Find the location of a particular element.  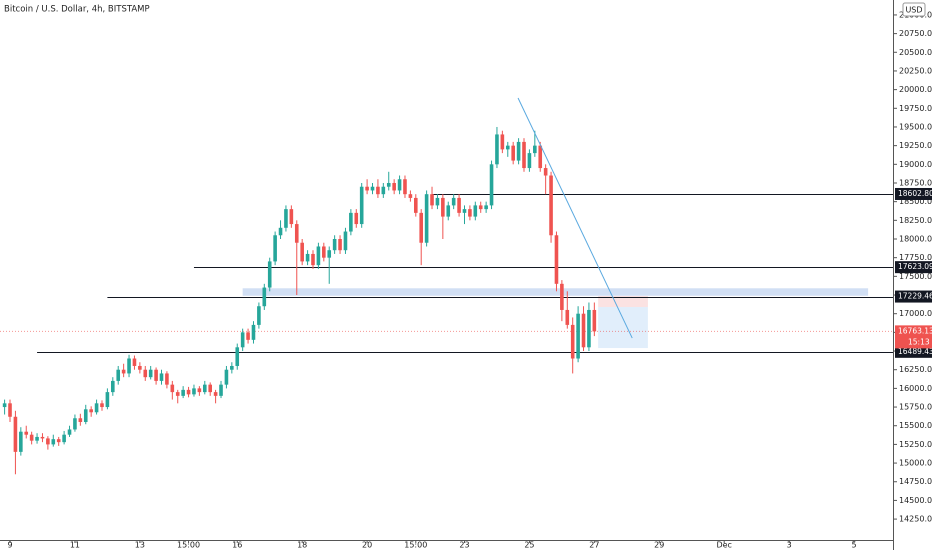

y-tick-label: 20000.00 is located at coordinates (915, 89).